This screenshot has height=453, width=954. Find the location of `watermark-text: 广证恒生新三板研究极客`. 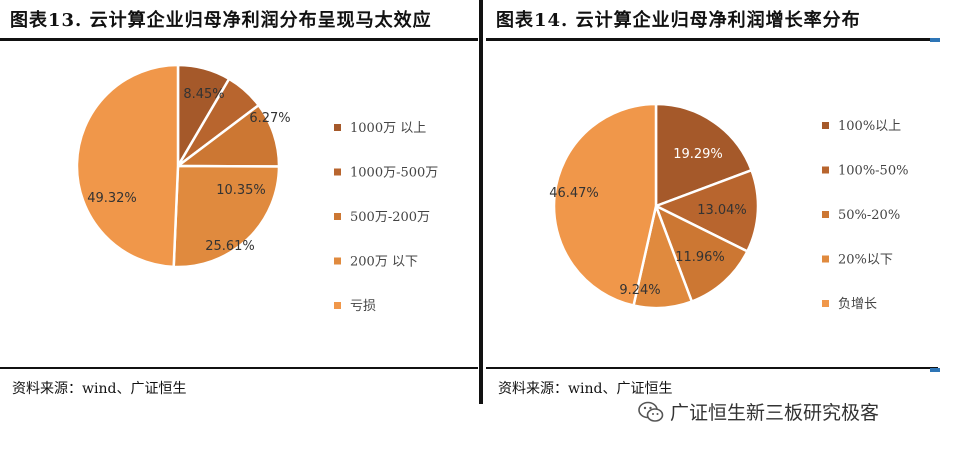

watermark-text: 广证恒生新三板研究极客 is located at coordinates (775, 413).